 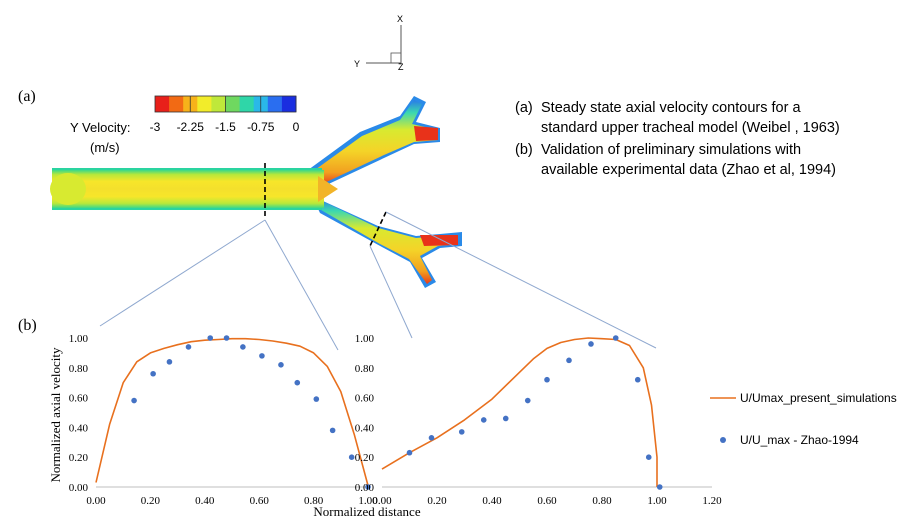 What do you see at coordinates (799, 440) in the screenshot?
I see `legend-dot-label: U/U_max - Zhao-1994` at bounding box center [799, 440].